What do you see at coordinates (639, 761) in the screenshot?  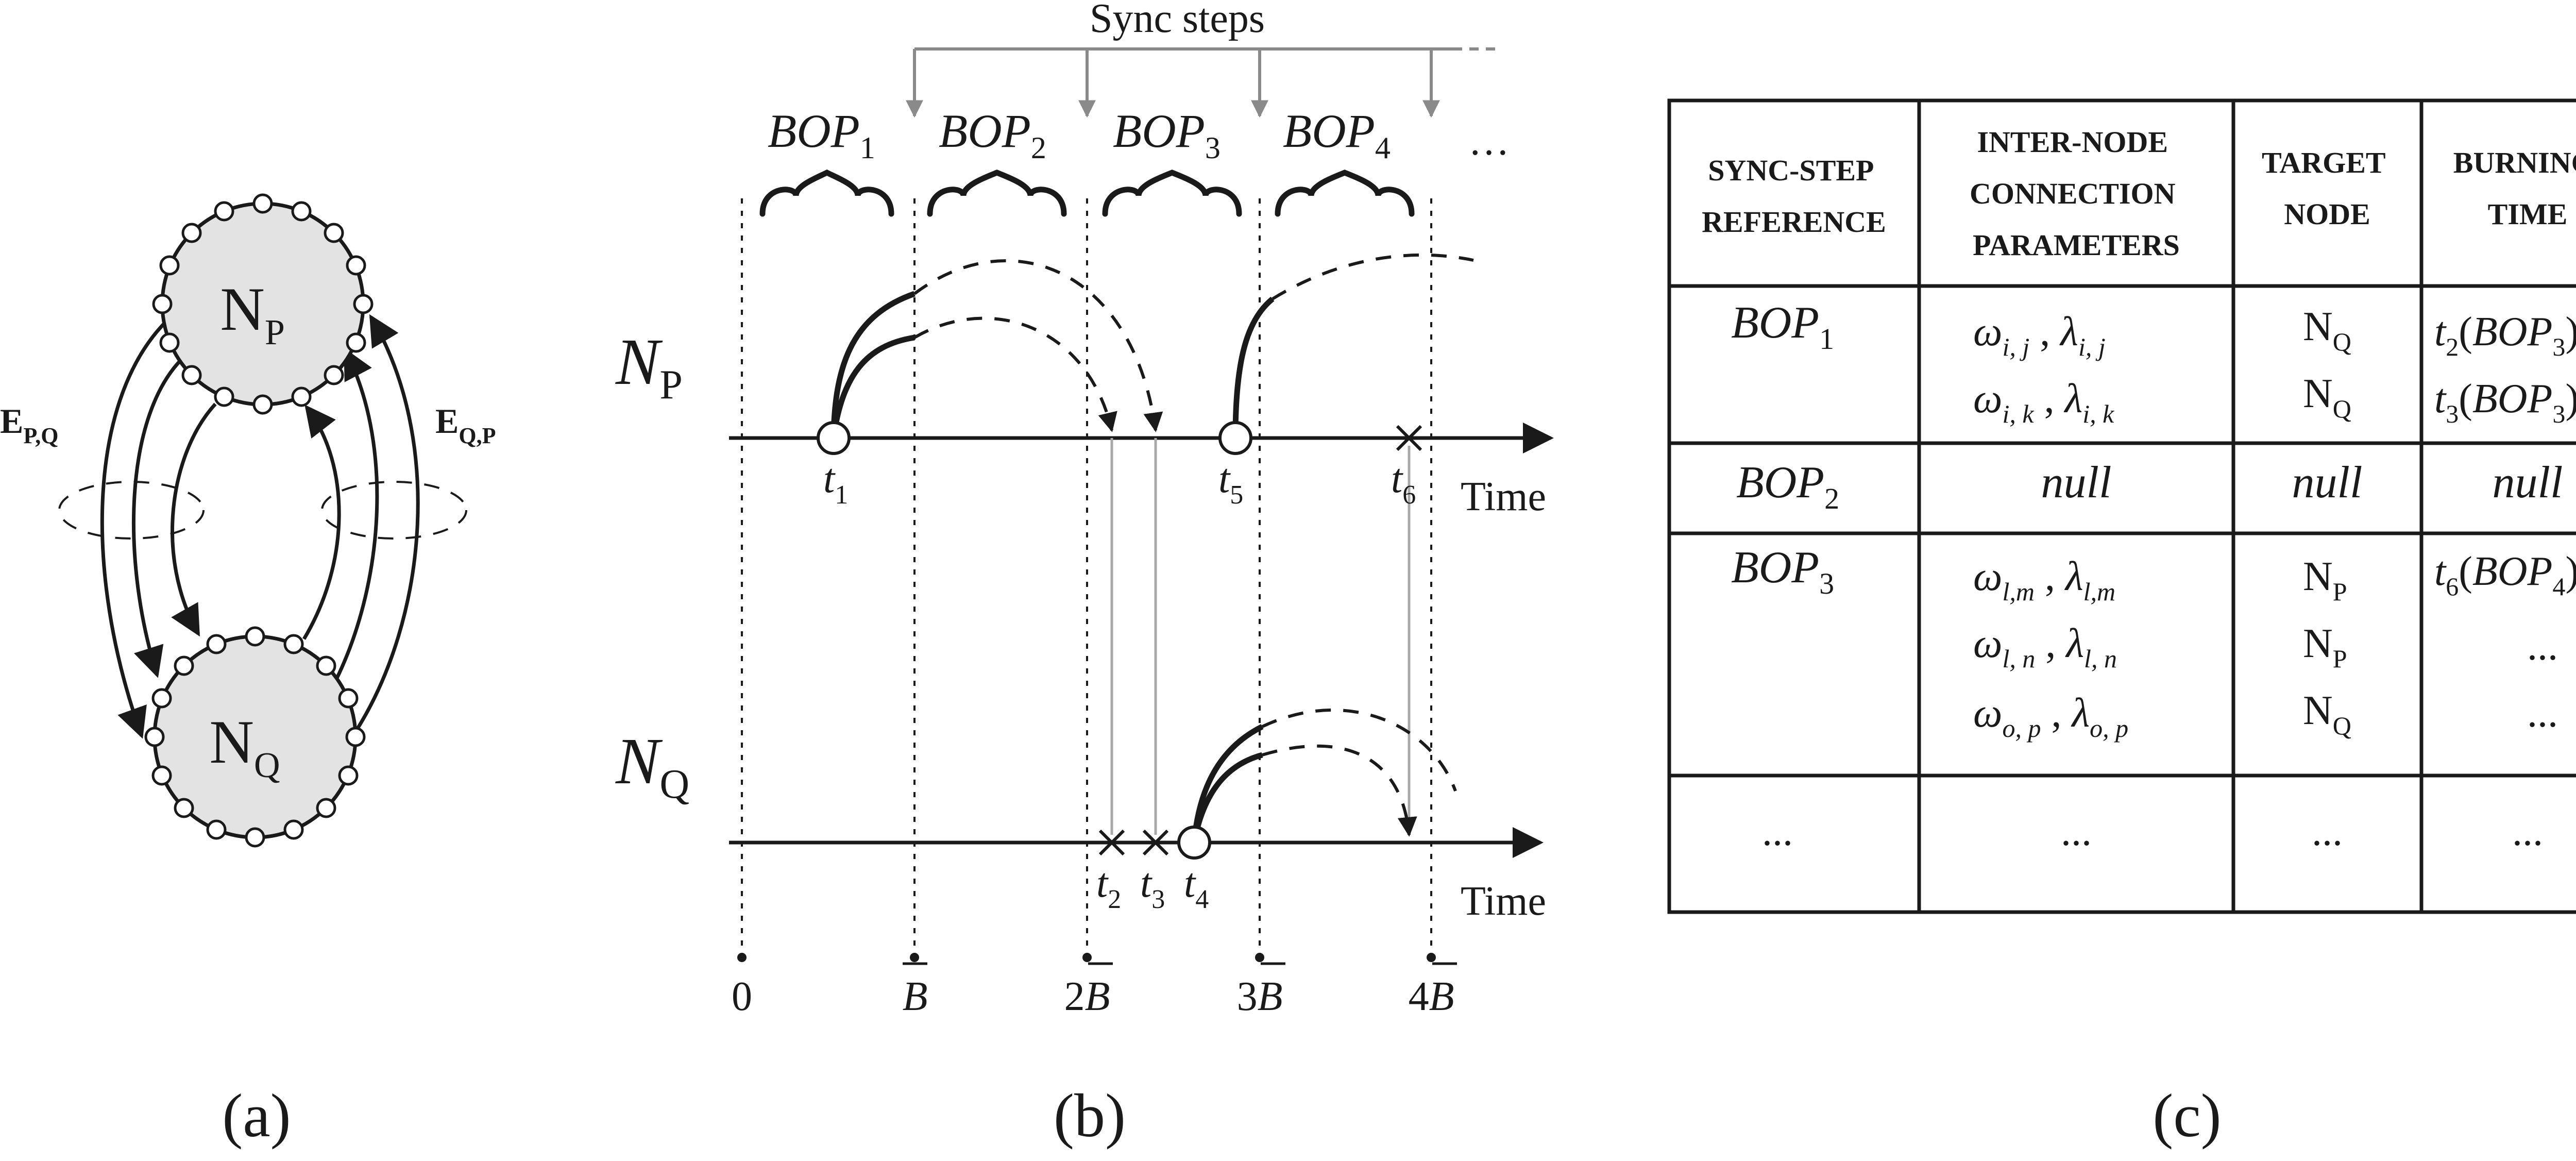 I see `nq-label: N` at bounding box center [639, 761].